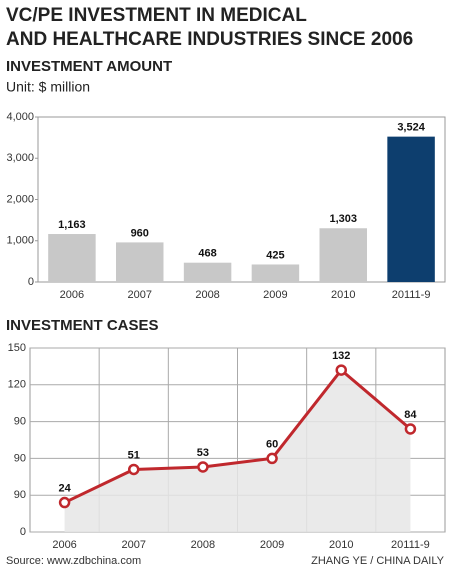 This screenshot has width=450, height=570. What do you see at coordinates (17, 385) in the screenshot?
I see `y-tick-label: 120` at bounding box center [17, 385].